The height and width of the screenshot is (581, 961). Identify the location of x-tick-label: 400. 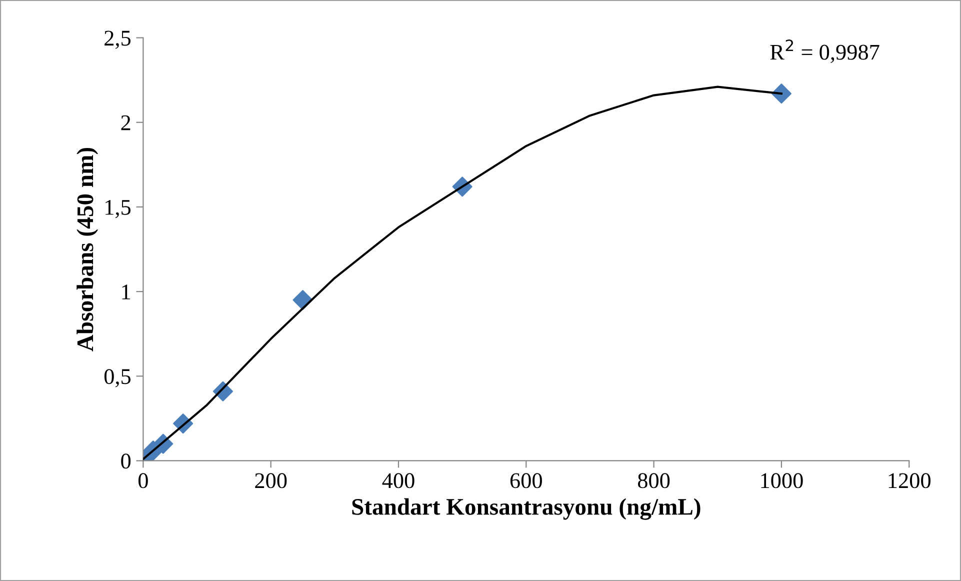
(398, 480).